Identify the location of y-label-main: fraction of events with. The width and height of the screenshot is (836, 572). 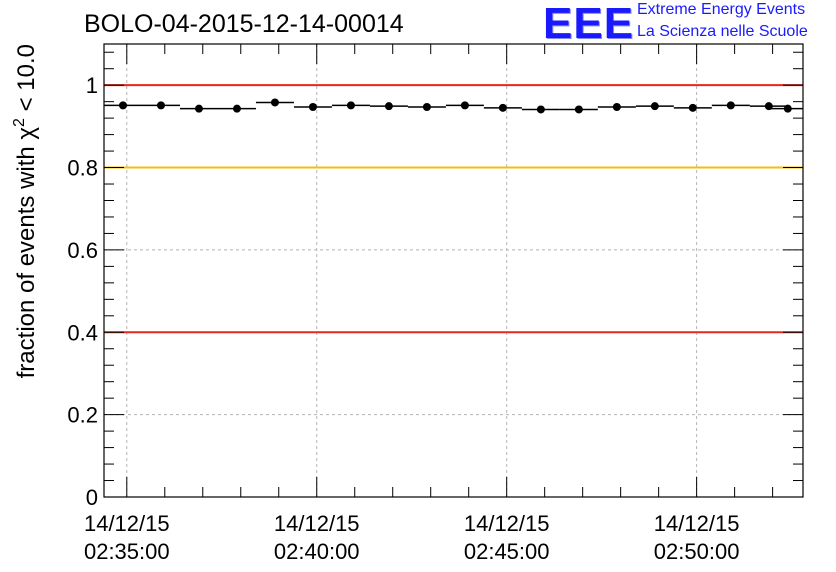
(26, 259).